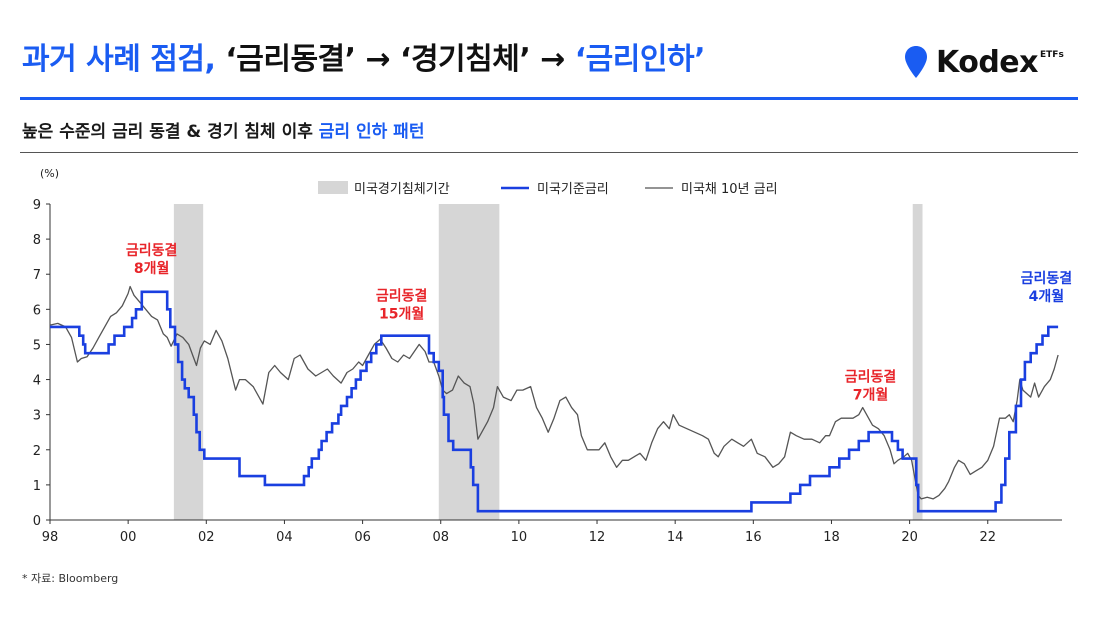 This screenshot has height=623, width=1100. Describe the element at coordinates (909, 537) in the screenshot. I see `x-tick-label: 20` at that location.